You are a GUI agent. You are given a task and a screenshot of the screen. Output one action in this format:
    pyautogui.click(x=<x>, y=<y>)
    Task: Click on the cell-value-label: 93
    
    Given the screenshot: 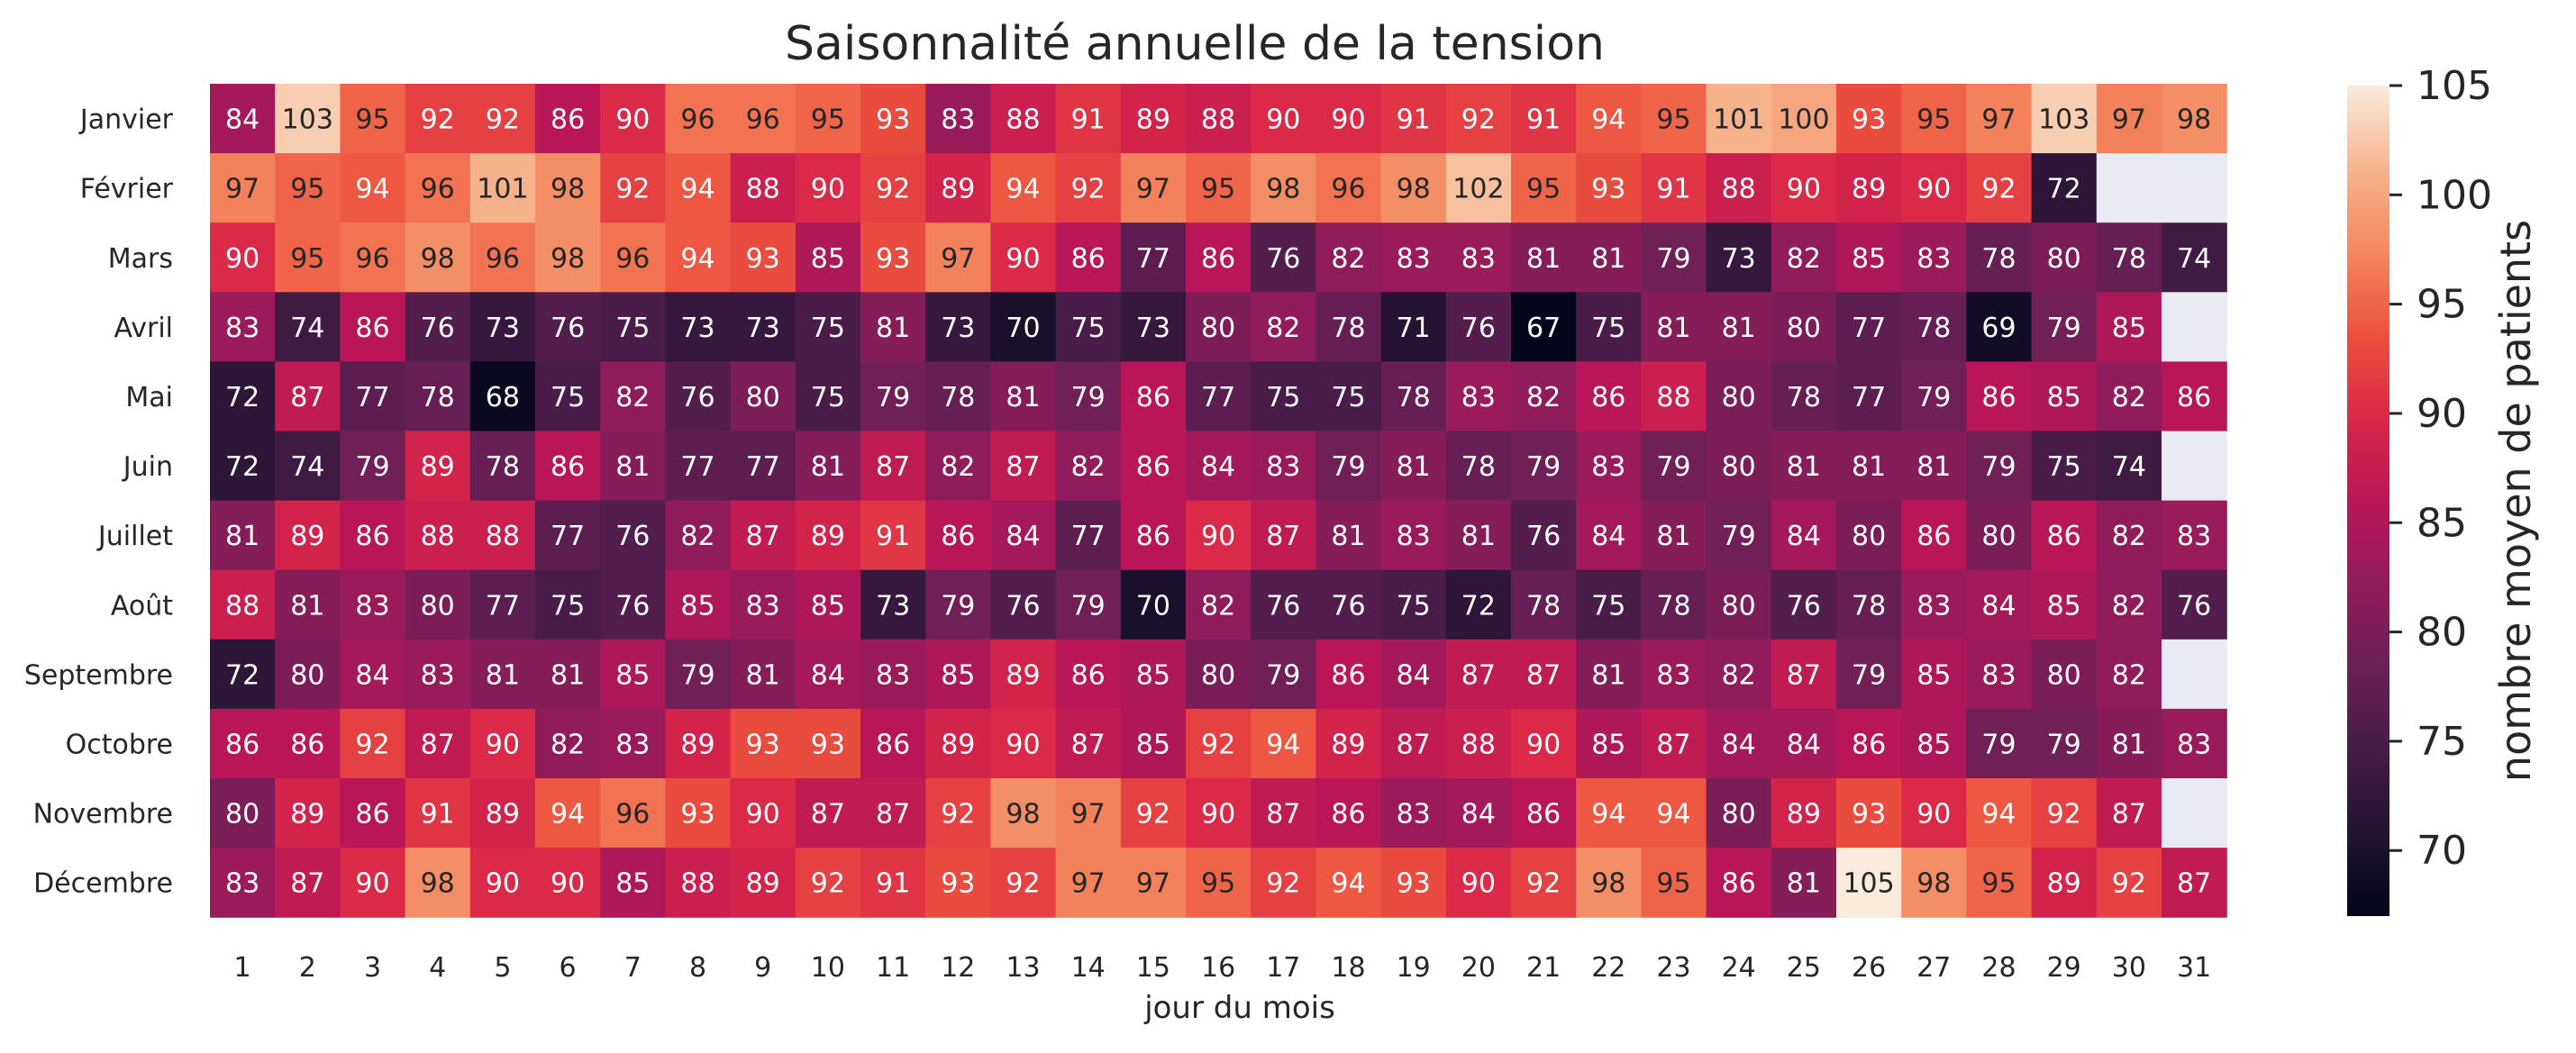 What is the action you would take?
    pyautogui.click(x=1414, y=884)
    